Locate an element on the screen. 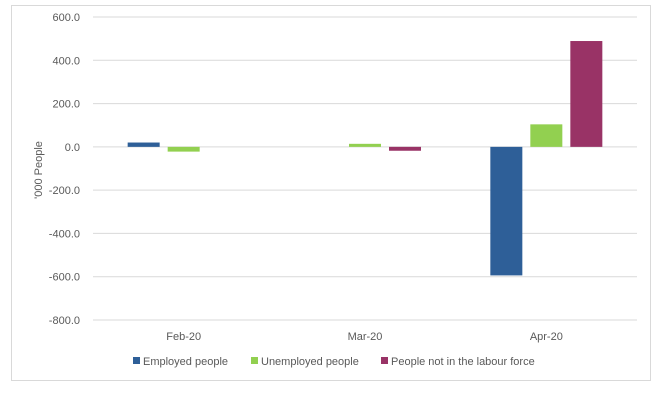 This screenshot has height=404, width=662. x-tick-label: Mar-20 is located at coordinates (365, 337).